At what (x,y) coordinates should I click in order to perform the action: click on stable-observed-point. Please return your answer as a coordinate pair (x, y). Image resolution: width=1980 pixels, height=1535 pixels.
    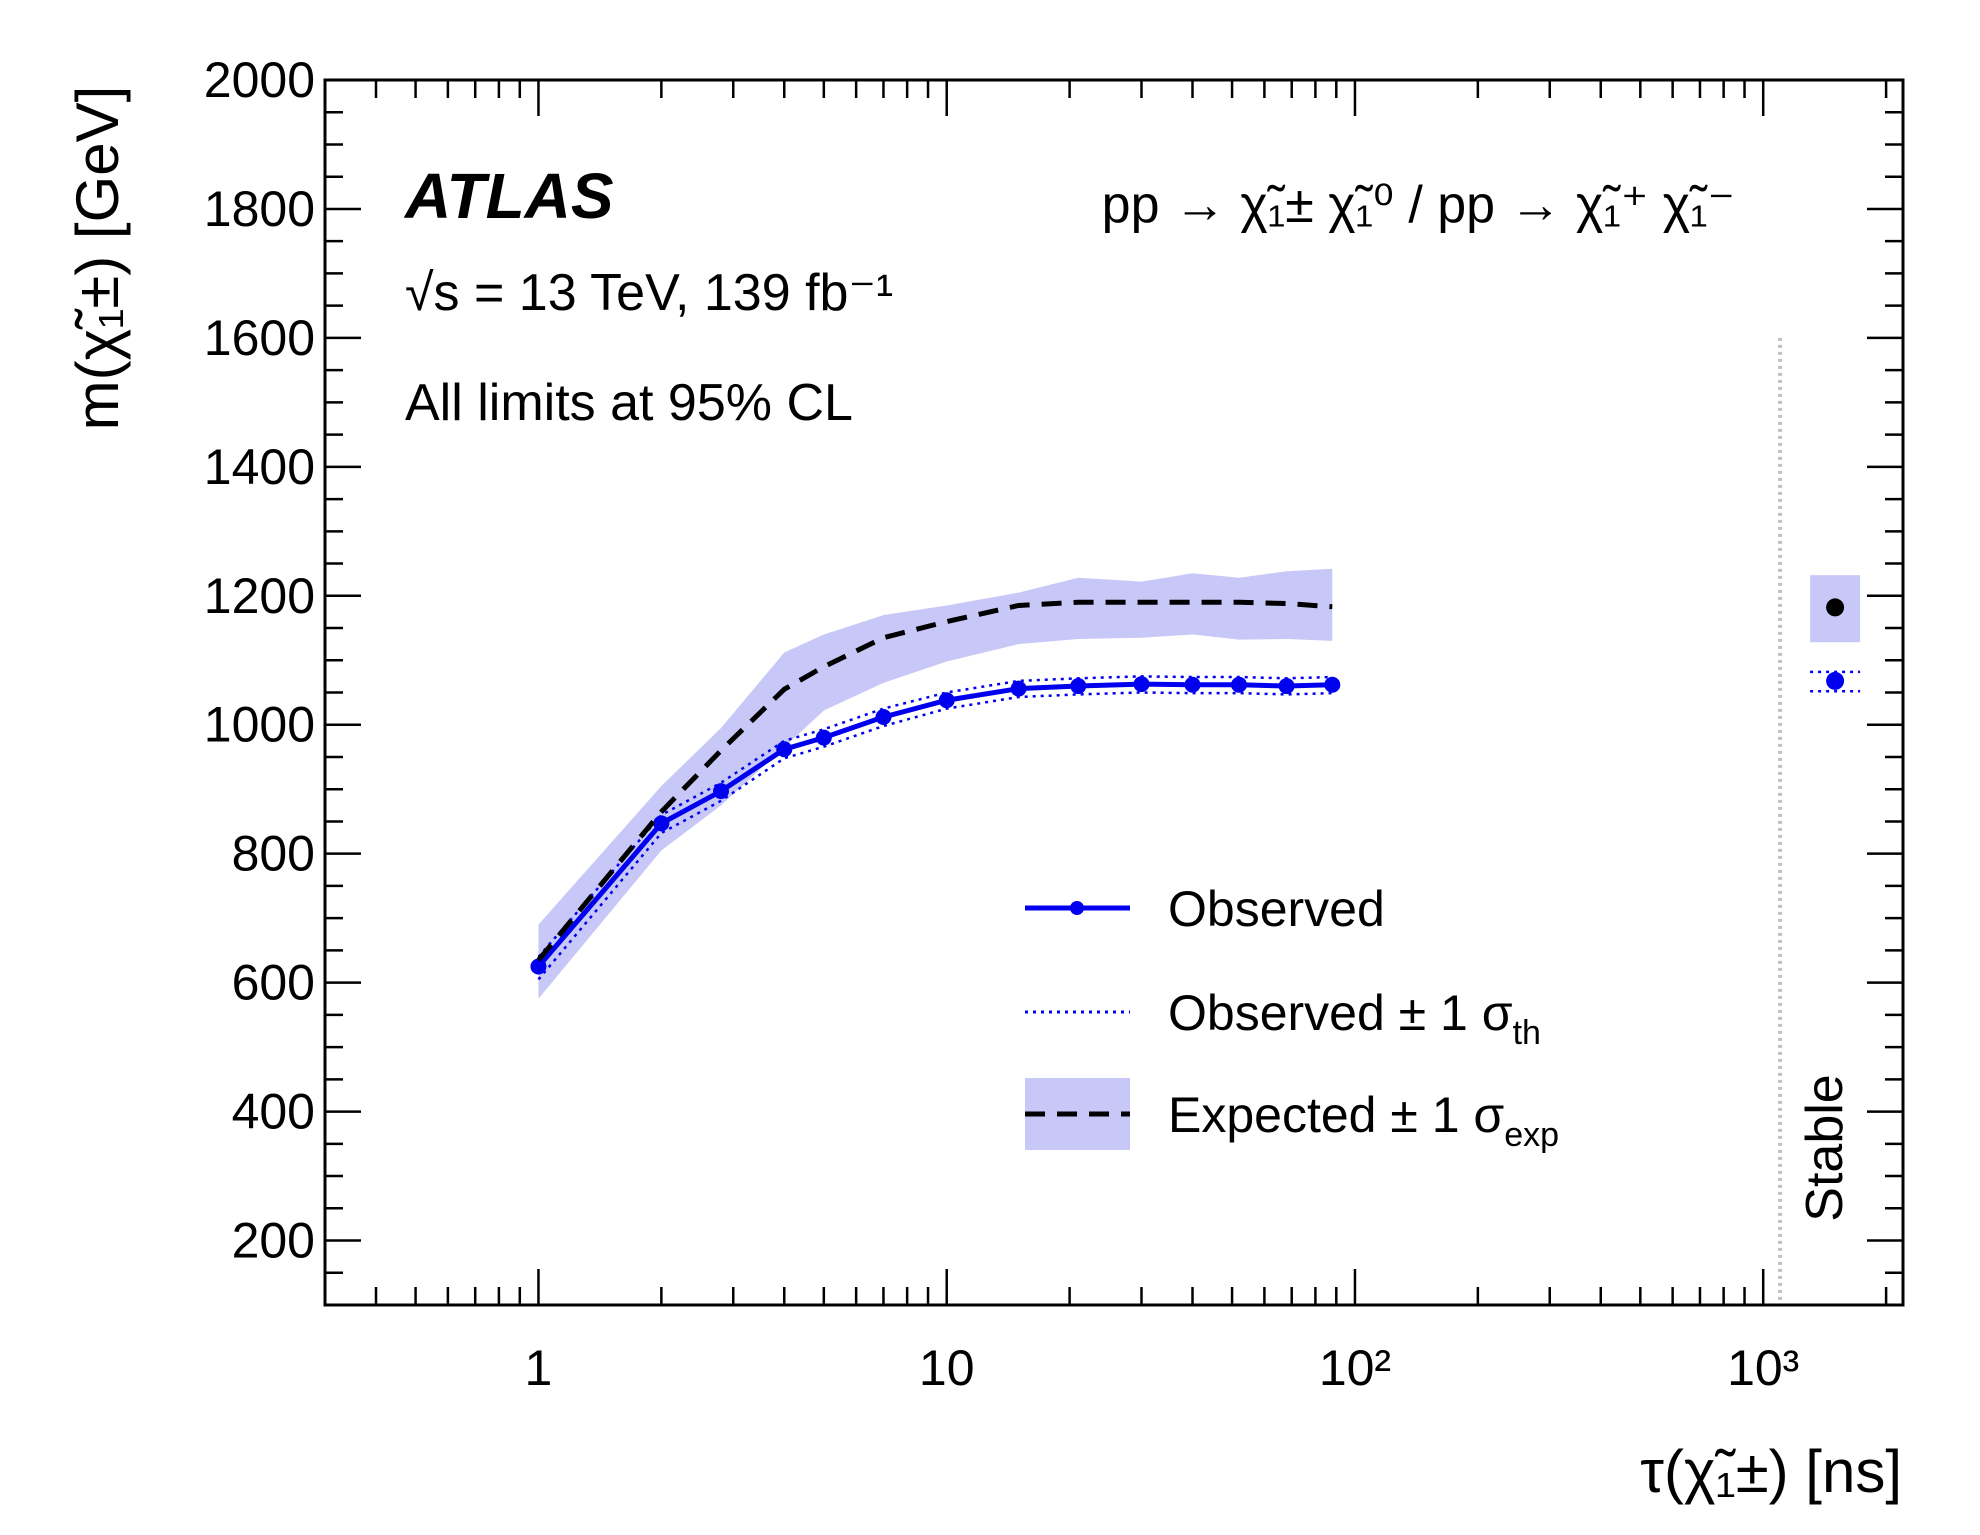
    Looking at the image, I should click on (1835, 680).